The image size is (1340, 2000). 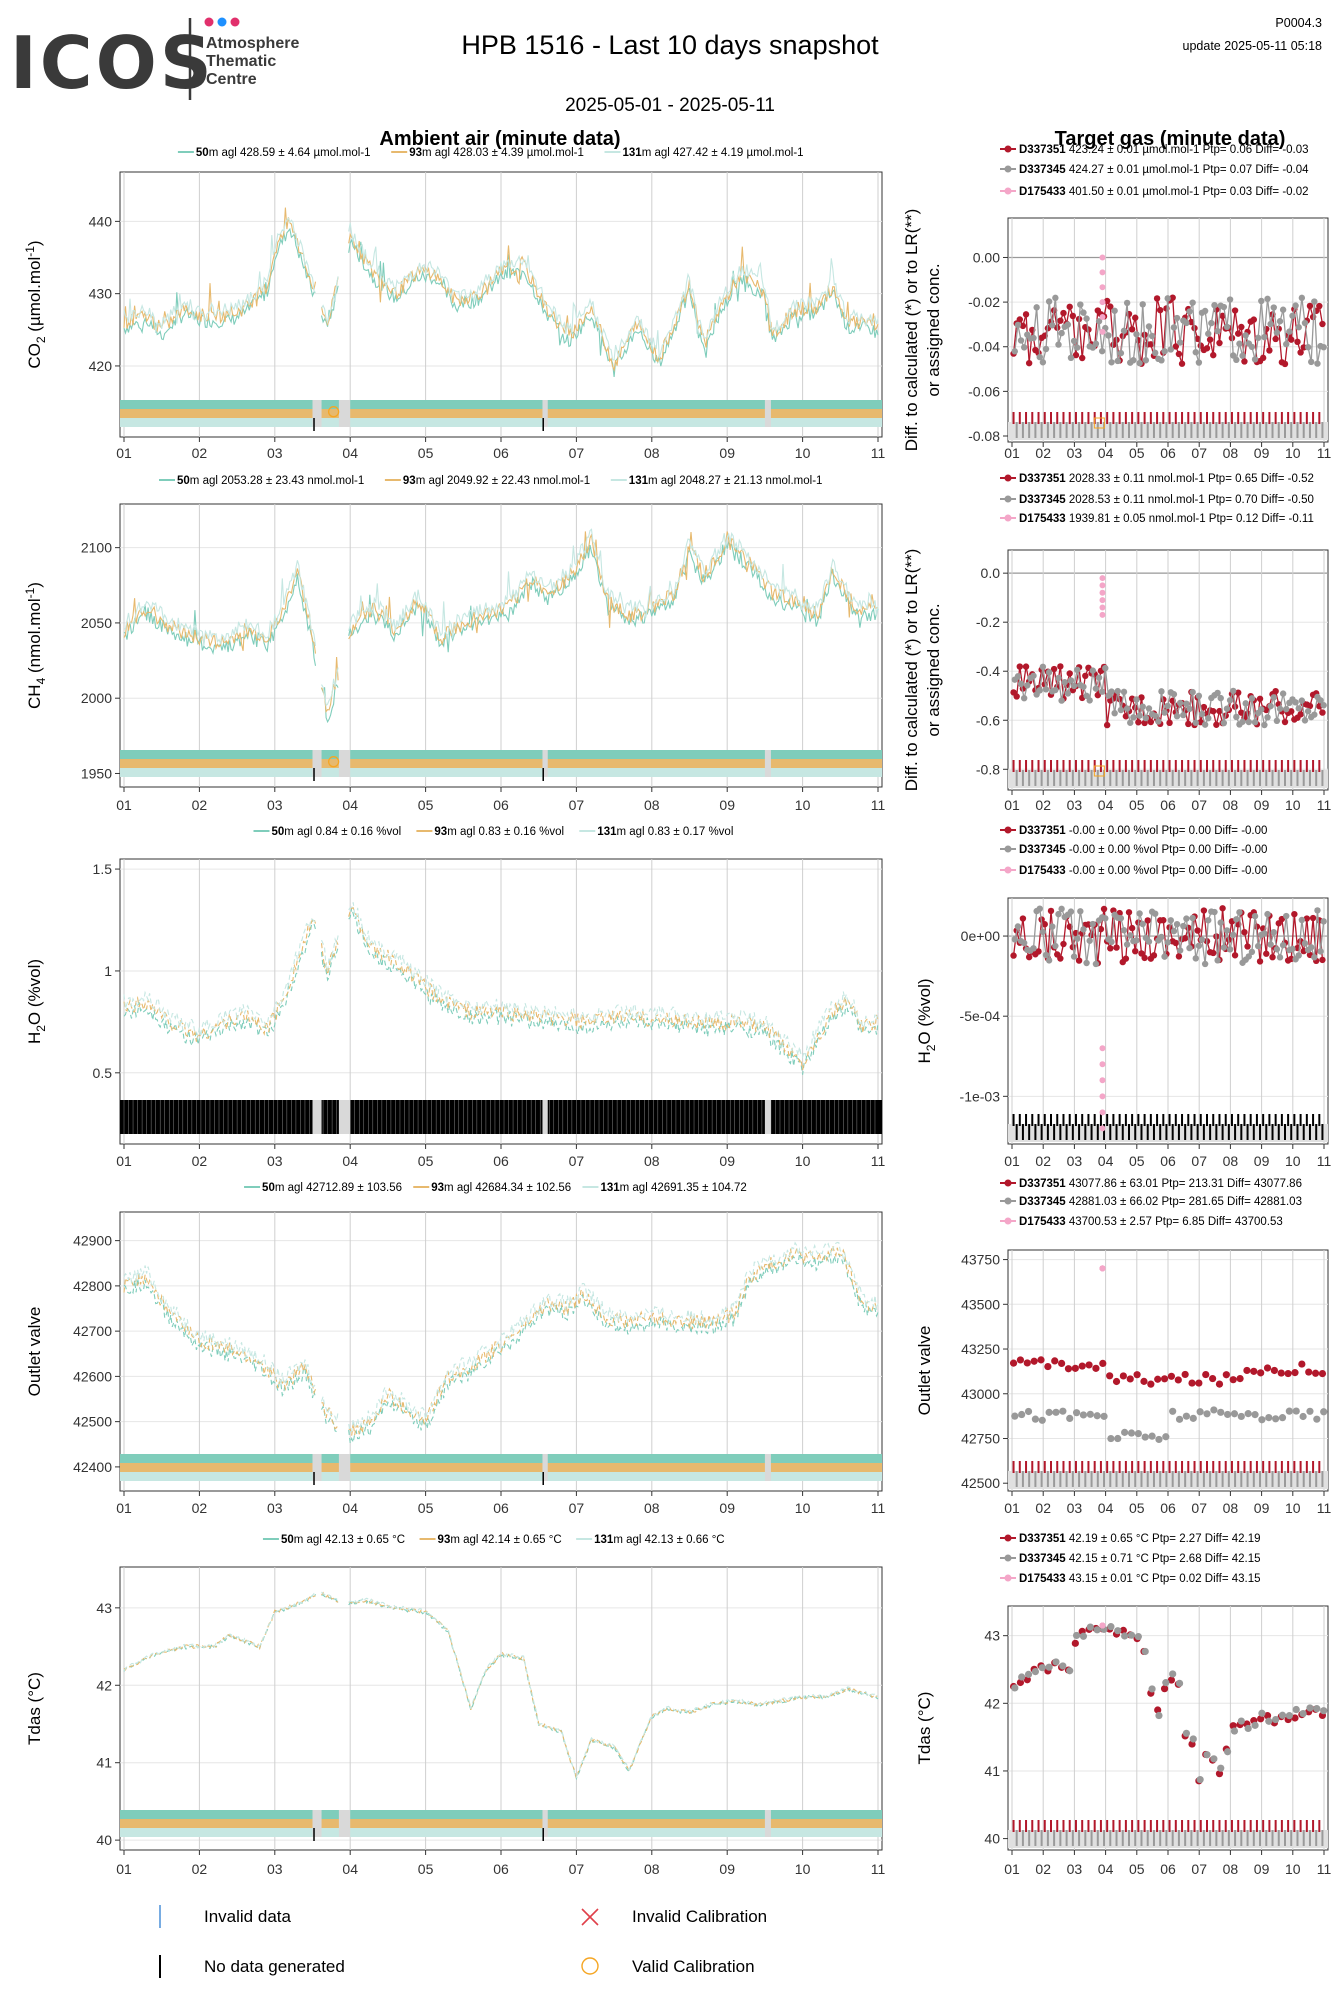 What do you see at coordinates (103, 1073) in the screenshot?
I see `y-tick-label: 0.5` at bounding box center [103, 1073].